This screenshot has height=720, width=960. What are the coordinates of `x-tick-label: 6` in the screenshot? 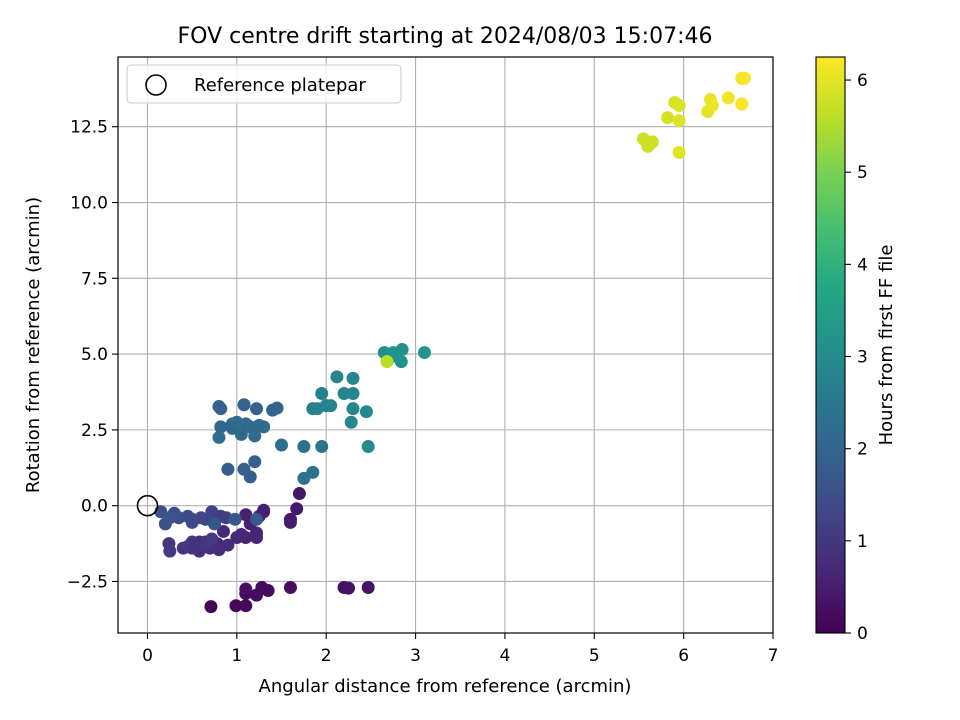 It's located at (683, 656).